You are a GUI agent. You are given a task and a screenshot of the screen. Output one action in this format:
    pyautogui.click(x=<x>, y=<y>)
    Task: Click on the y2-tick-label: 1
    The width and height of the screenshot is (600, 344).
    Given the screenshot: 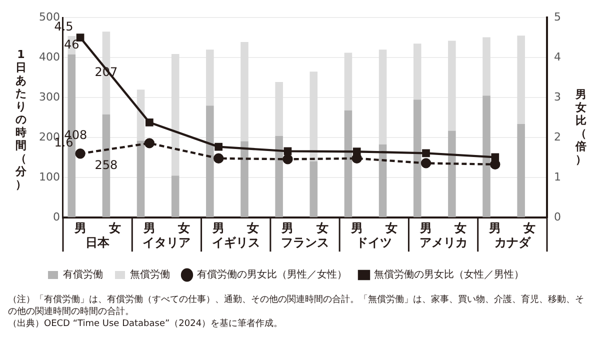 What is the action you would take?
    pyautogui.click(x=557, y=177)
    